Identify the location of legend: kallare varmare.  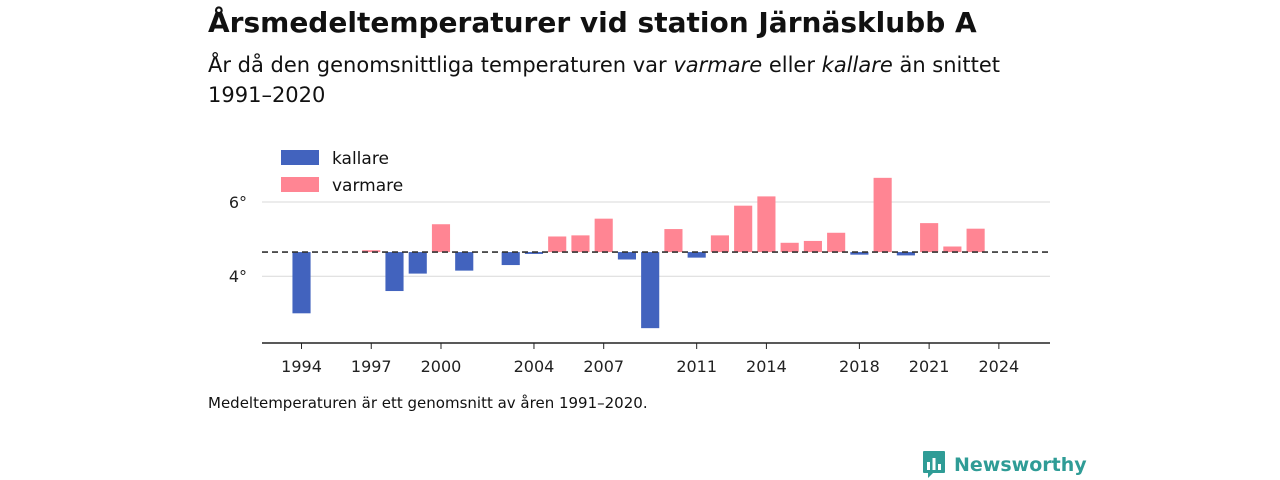
(342, 172).